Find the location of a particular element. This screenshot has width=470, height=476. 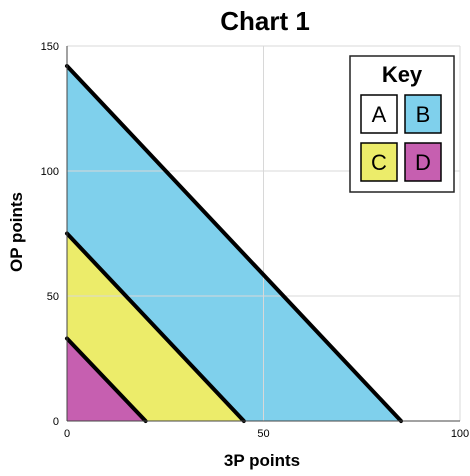

legend-swatch-b is located at coordinates (423, 114).